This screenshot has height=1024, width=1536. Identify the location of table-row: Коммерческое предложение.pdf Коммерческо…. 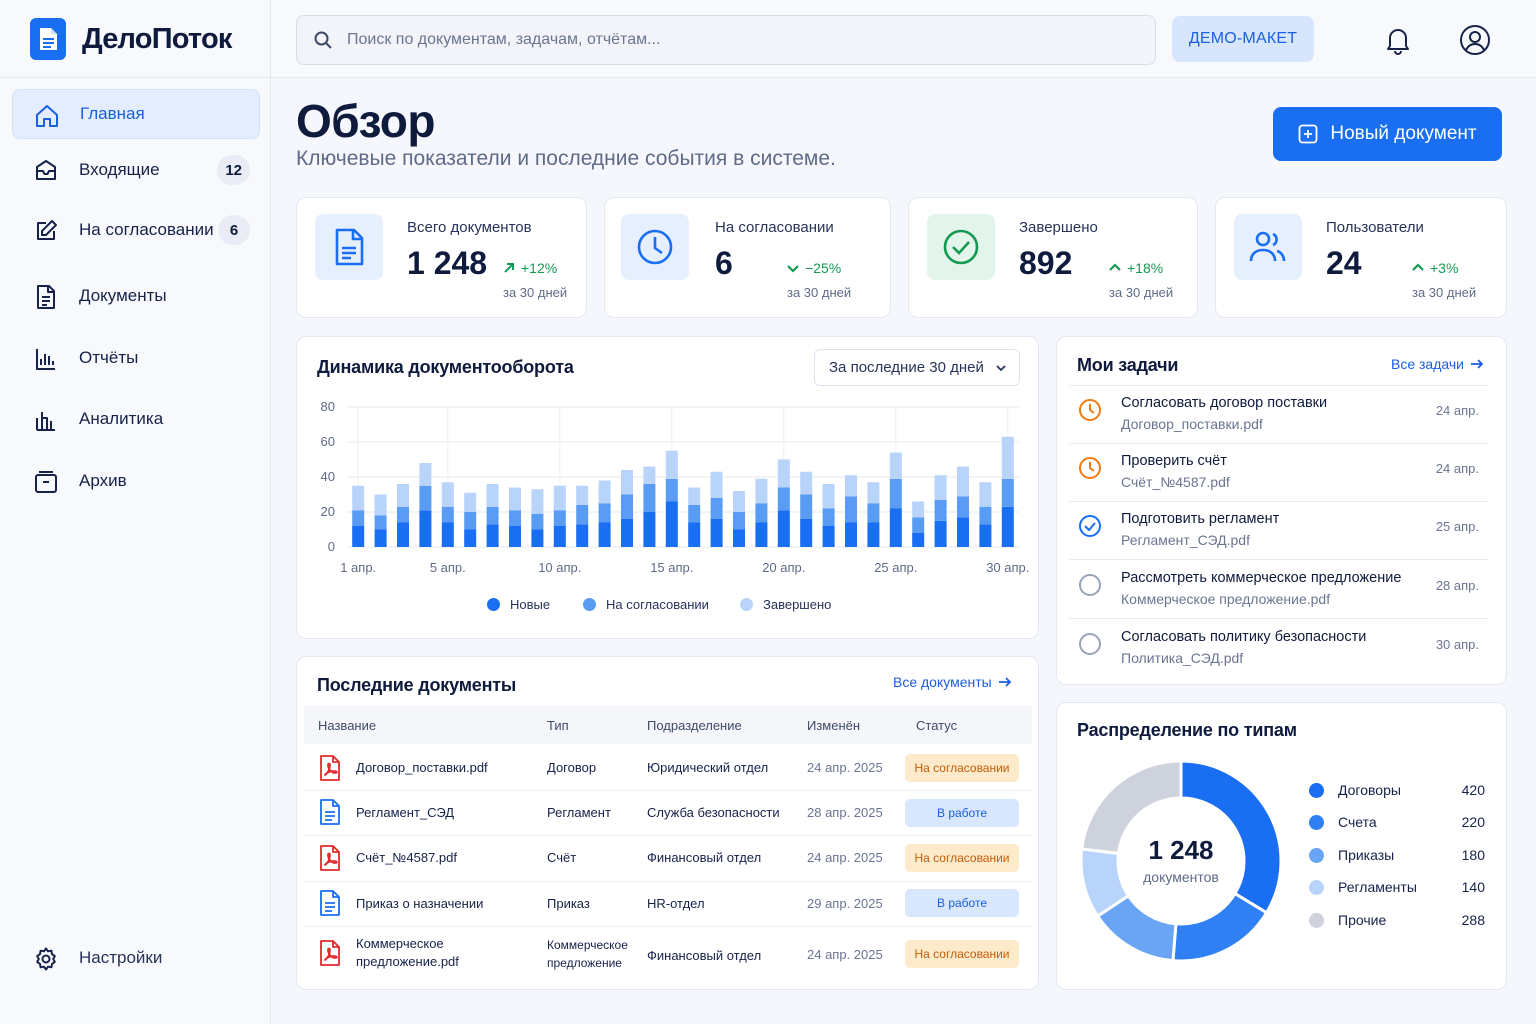
(668, 957).